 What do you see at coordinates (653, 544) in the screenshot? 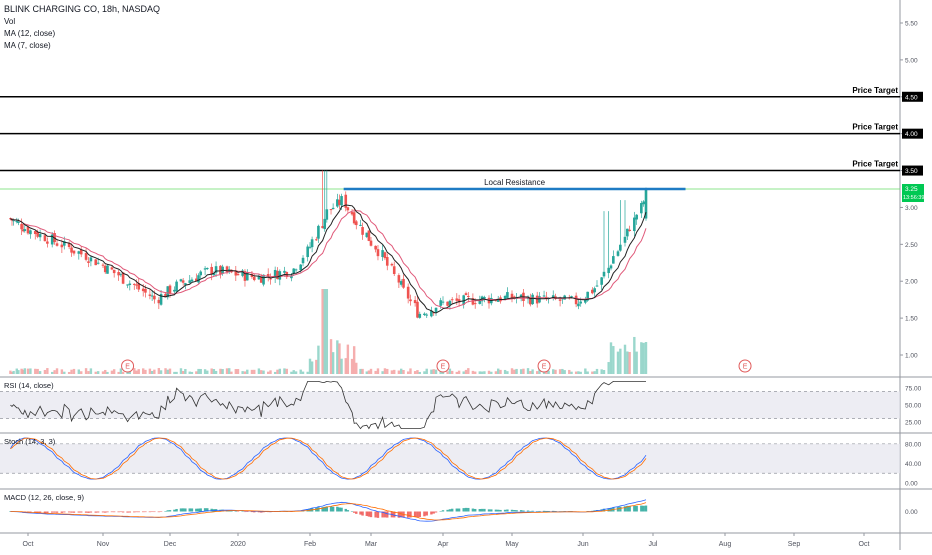
I see `time-axis-label: Jul` at bounding box center [653, 544].